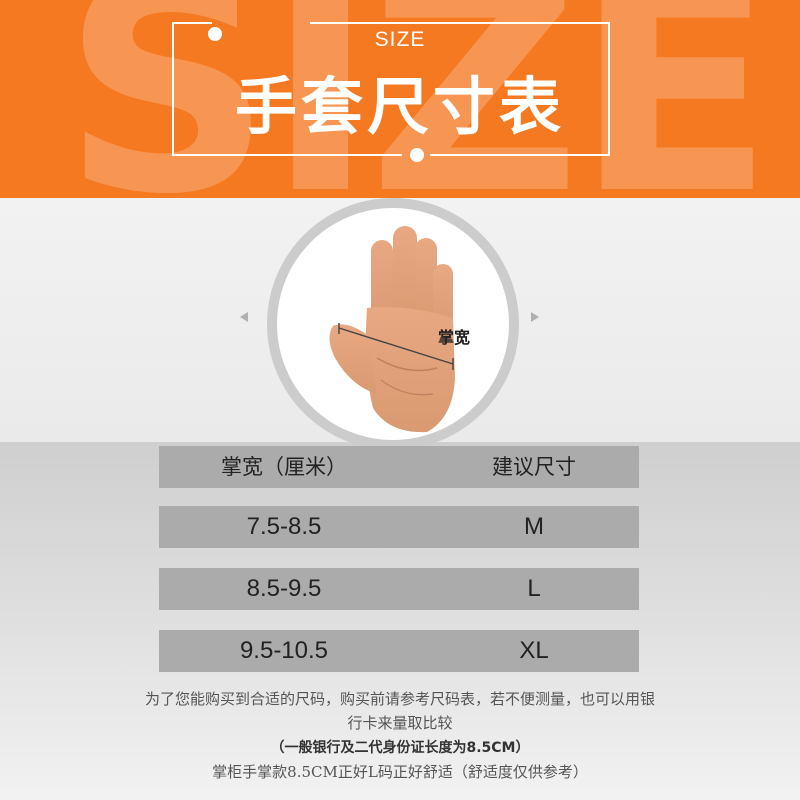  What do you see at coordinates (534, 467) in the screenshot?
I see `table-header-size: 建议尺寸` at bounding box center [534, 467].